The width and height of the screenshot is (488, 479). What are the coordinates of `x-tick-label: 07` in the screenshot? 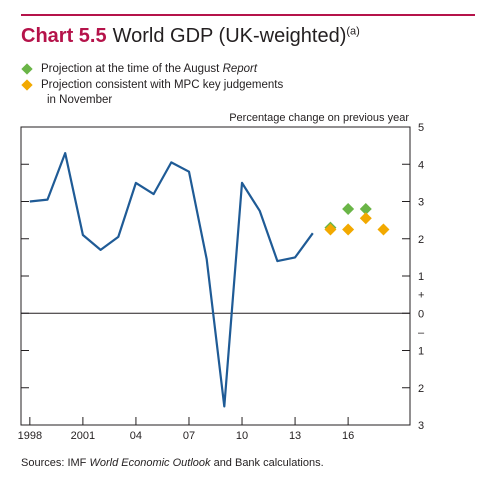 It's located at (189, 436).